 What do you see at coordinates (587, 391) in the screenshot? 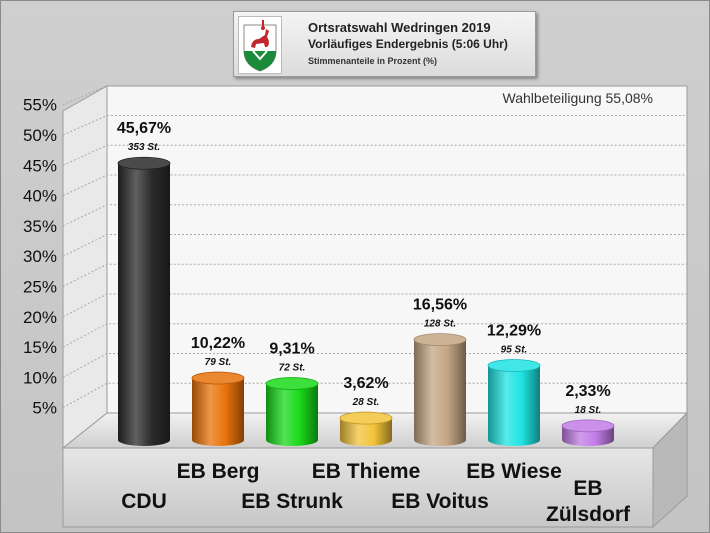
I see `value-label: 2,33%` at bounding box center [587, 391].